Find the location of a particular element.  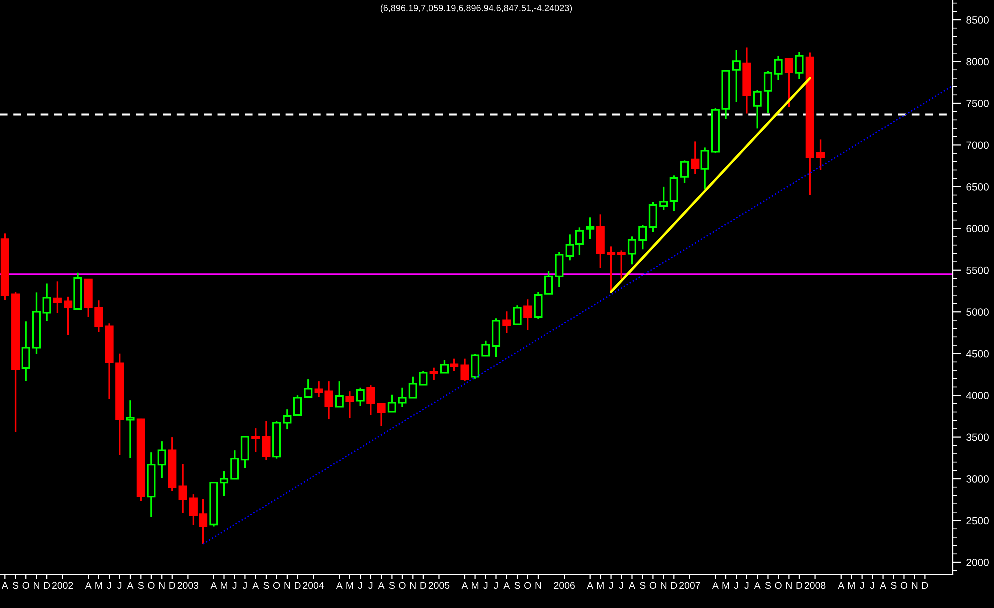

x-tick-label: 2005 is located at coordinates (439, 586).